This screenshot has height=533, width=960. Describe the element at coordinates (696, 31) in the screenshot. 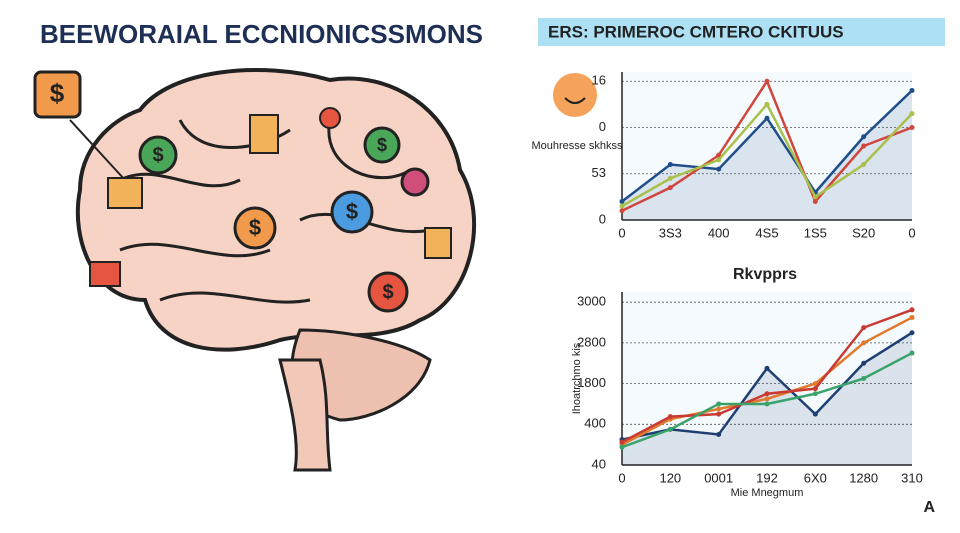

I see `chart-title: ERS: PRIMEROC CMTERO CKITUUS` at that location.